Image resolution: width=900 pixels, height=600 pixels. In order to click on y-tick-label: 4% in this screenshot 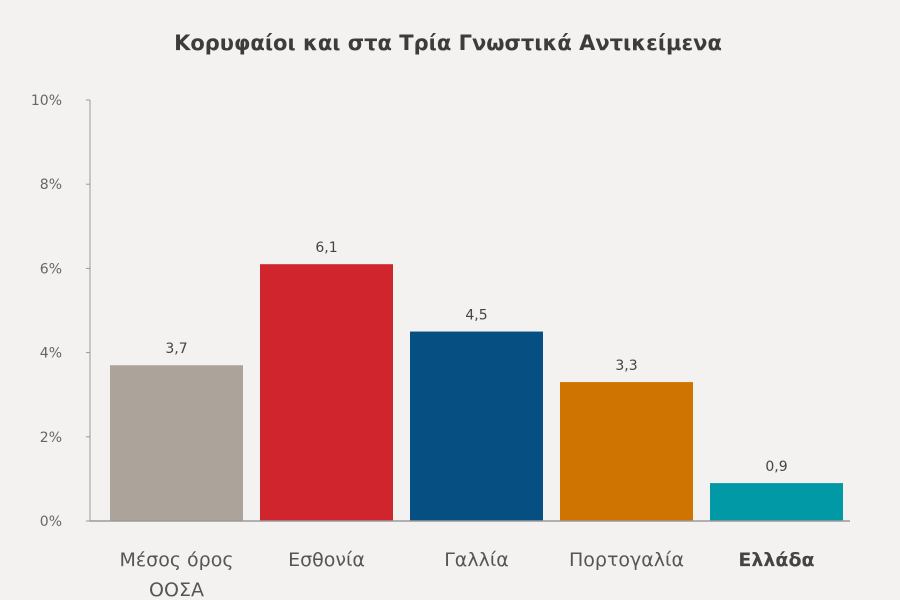, I will do `click(51, 354)`.